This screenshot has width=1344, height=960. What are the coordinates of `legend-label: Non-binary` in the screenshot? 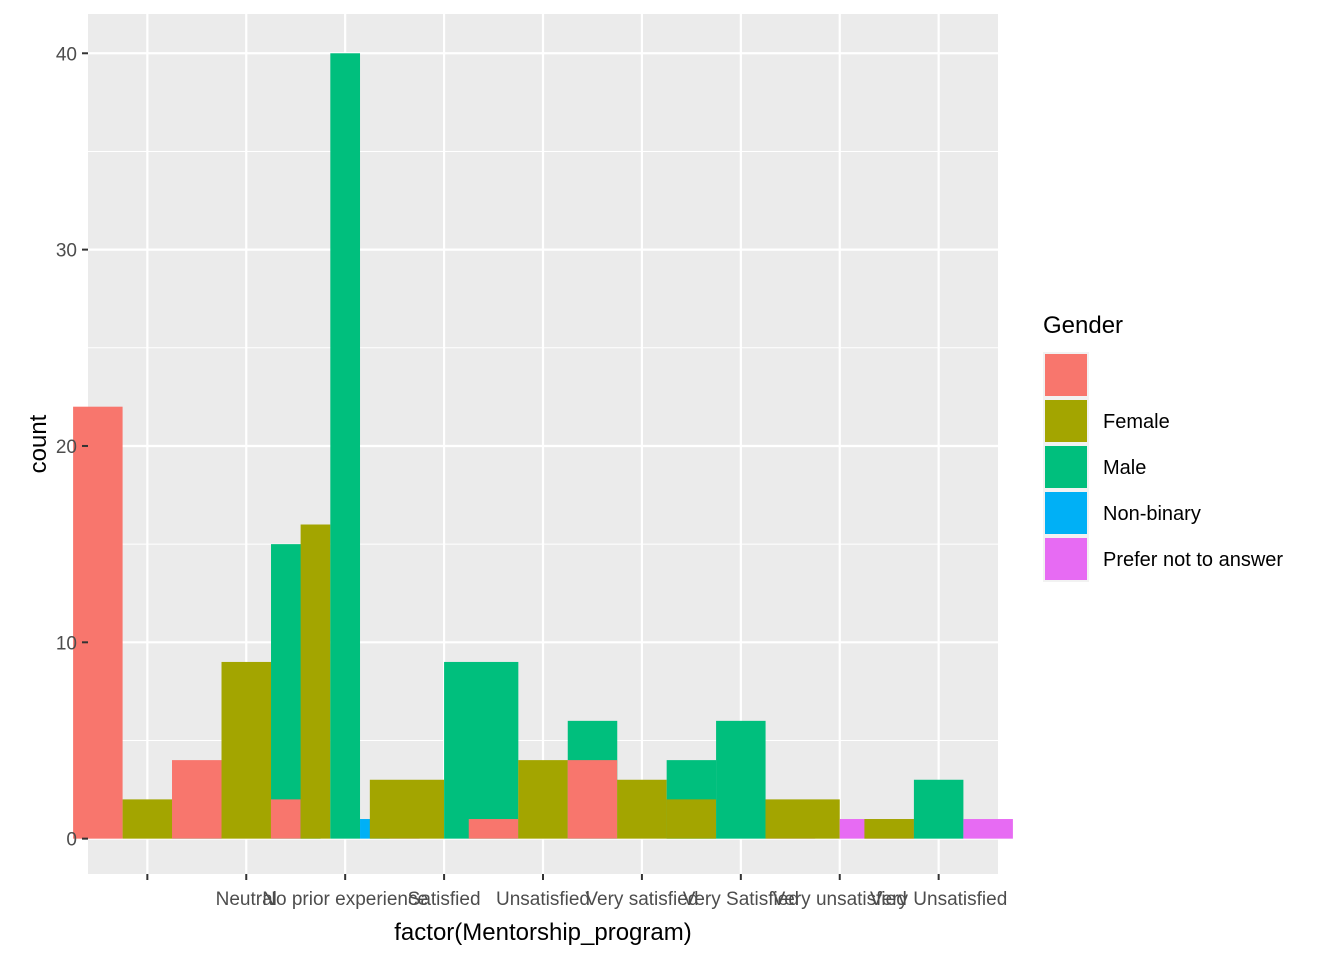 It's located at (1152, 514).